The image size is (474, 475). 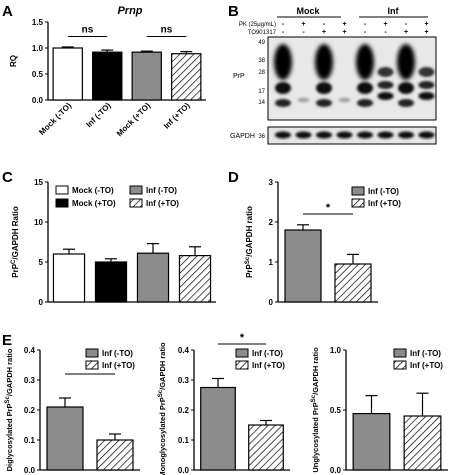 What do you see at coordinates (177, 116) in the screenshot?
I see `x-tick-label: Inf (+TO)` at bounding box center [177, 116].